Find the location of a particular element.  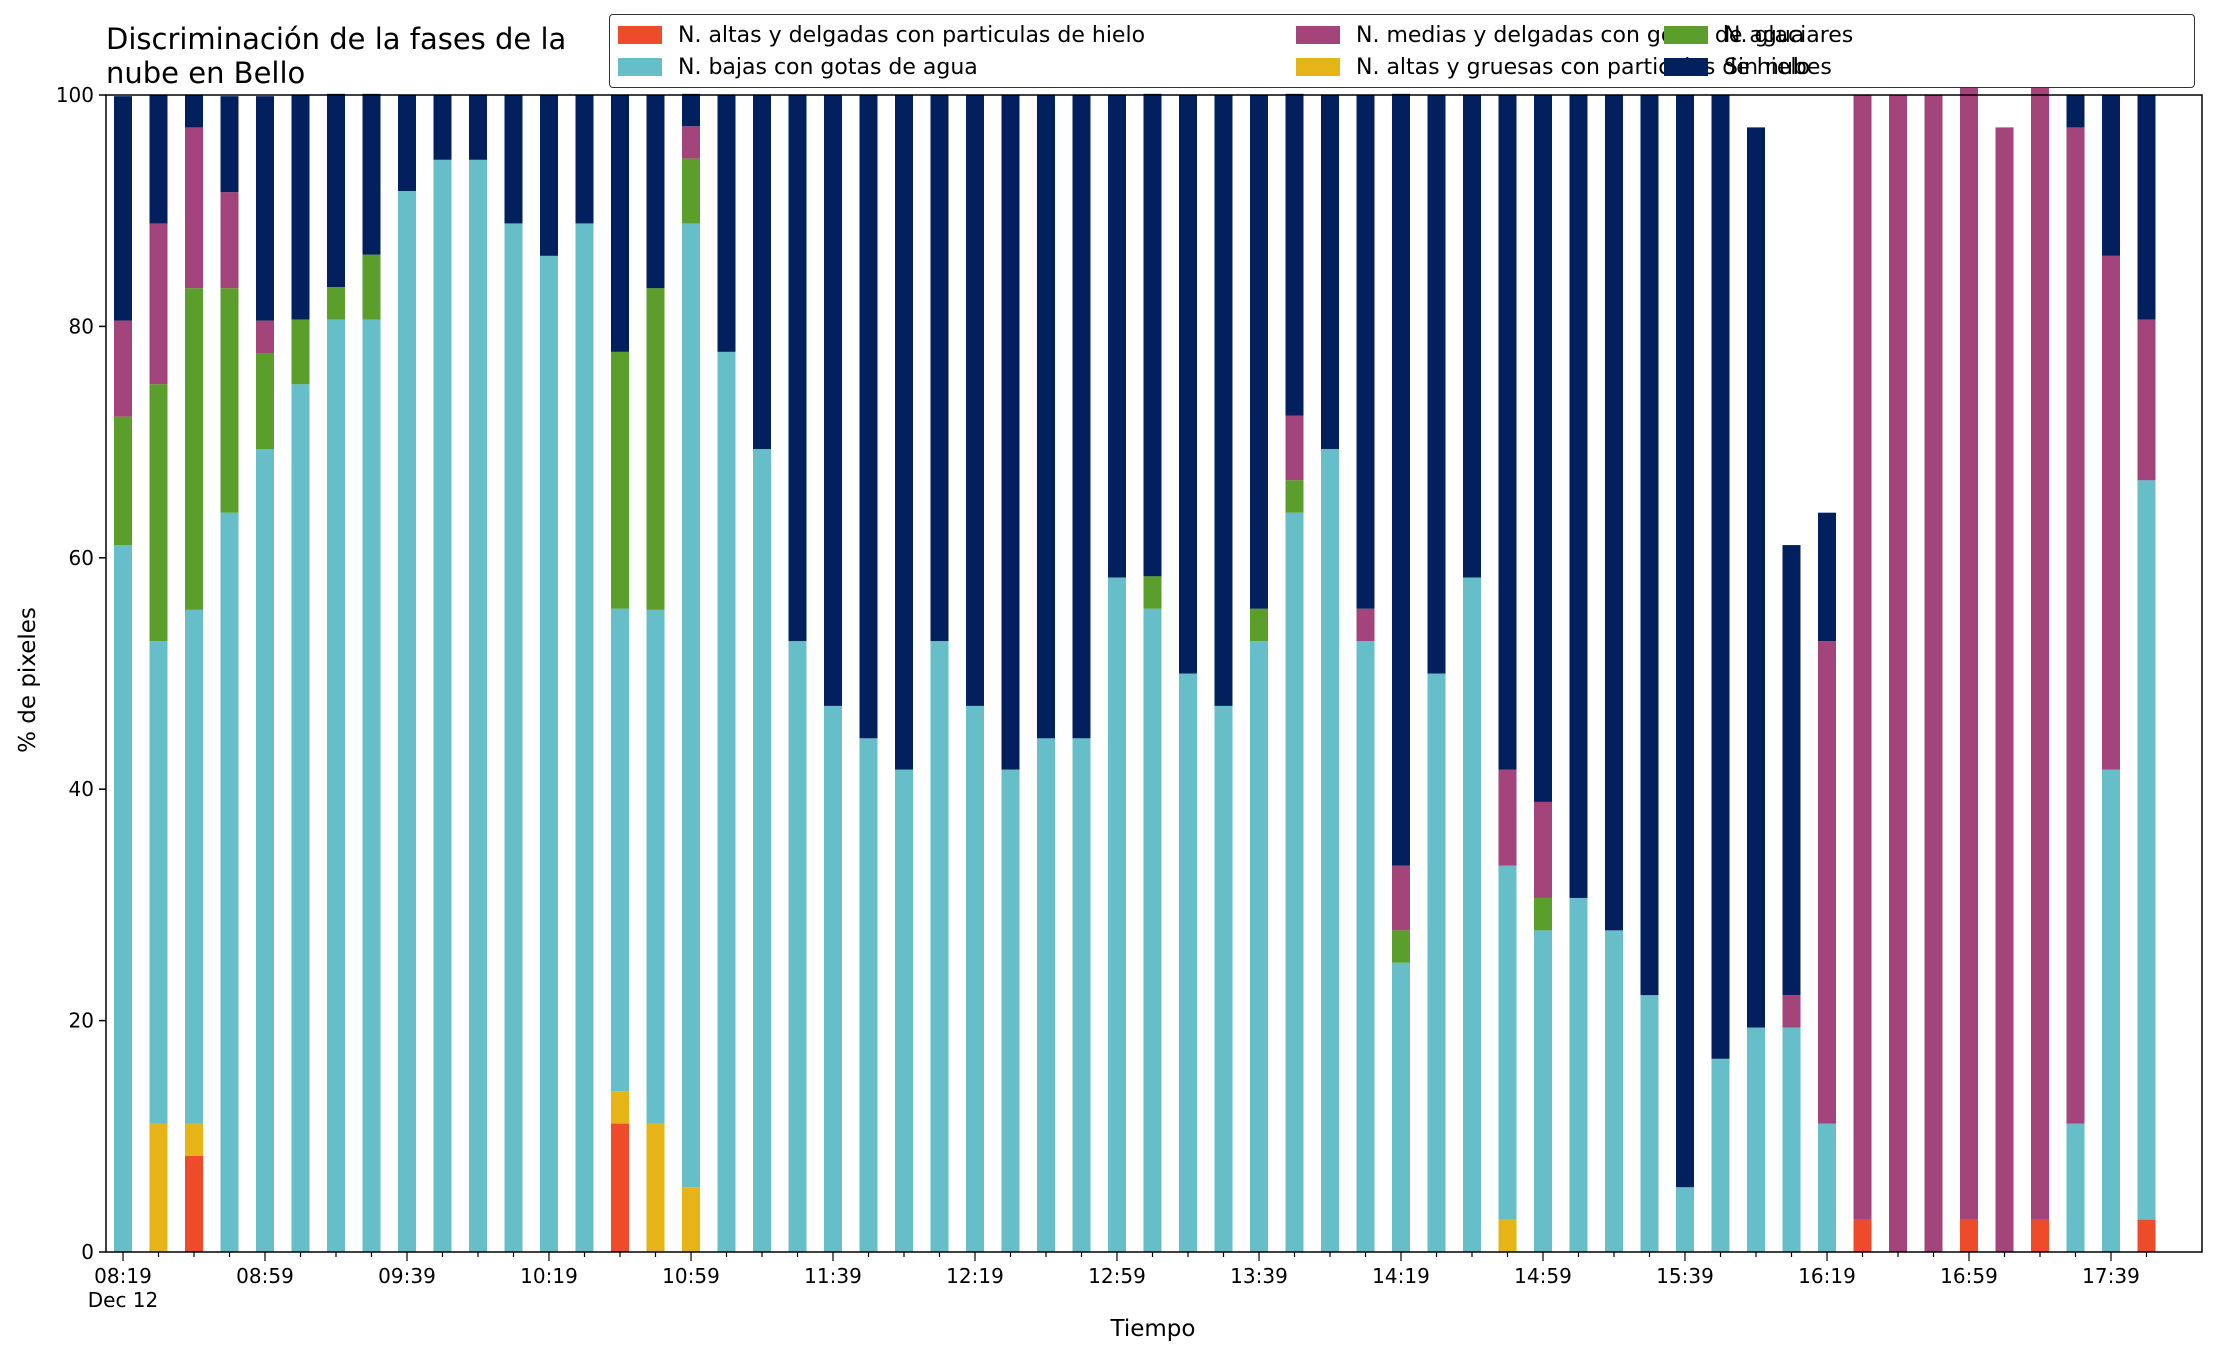

bar-segment-08:19-series-2 is located at coordinates (123, 898).